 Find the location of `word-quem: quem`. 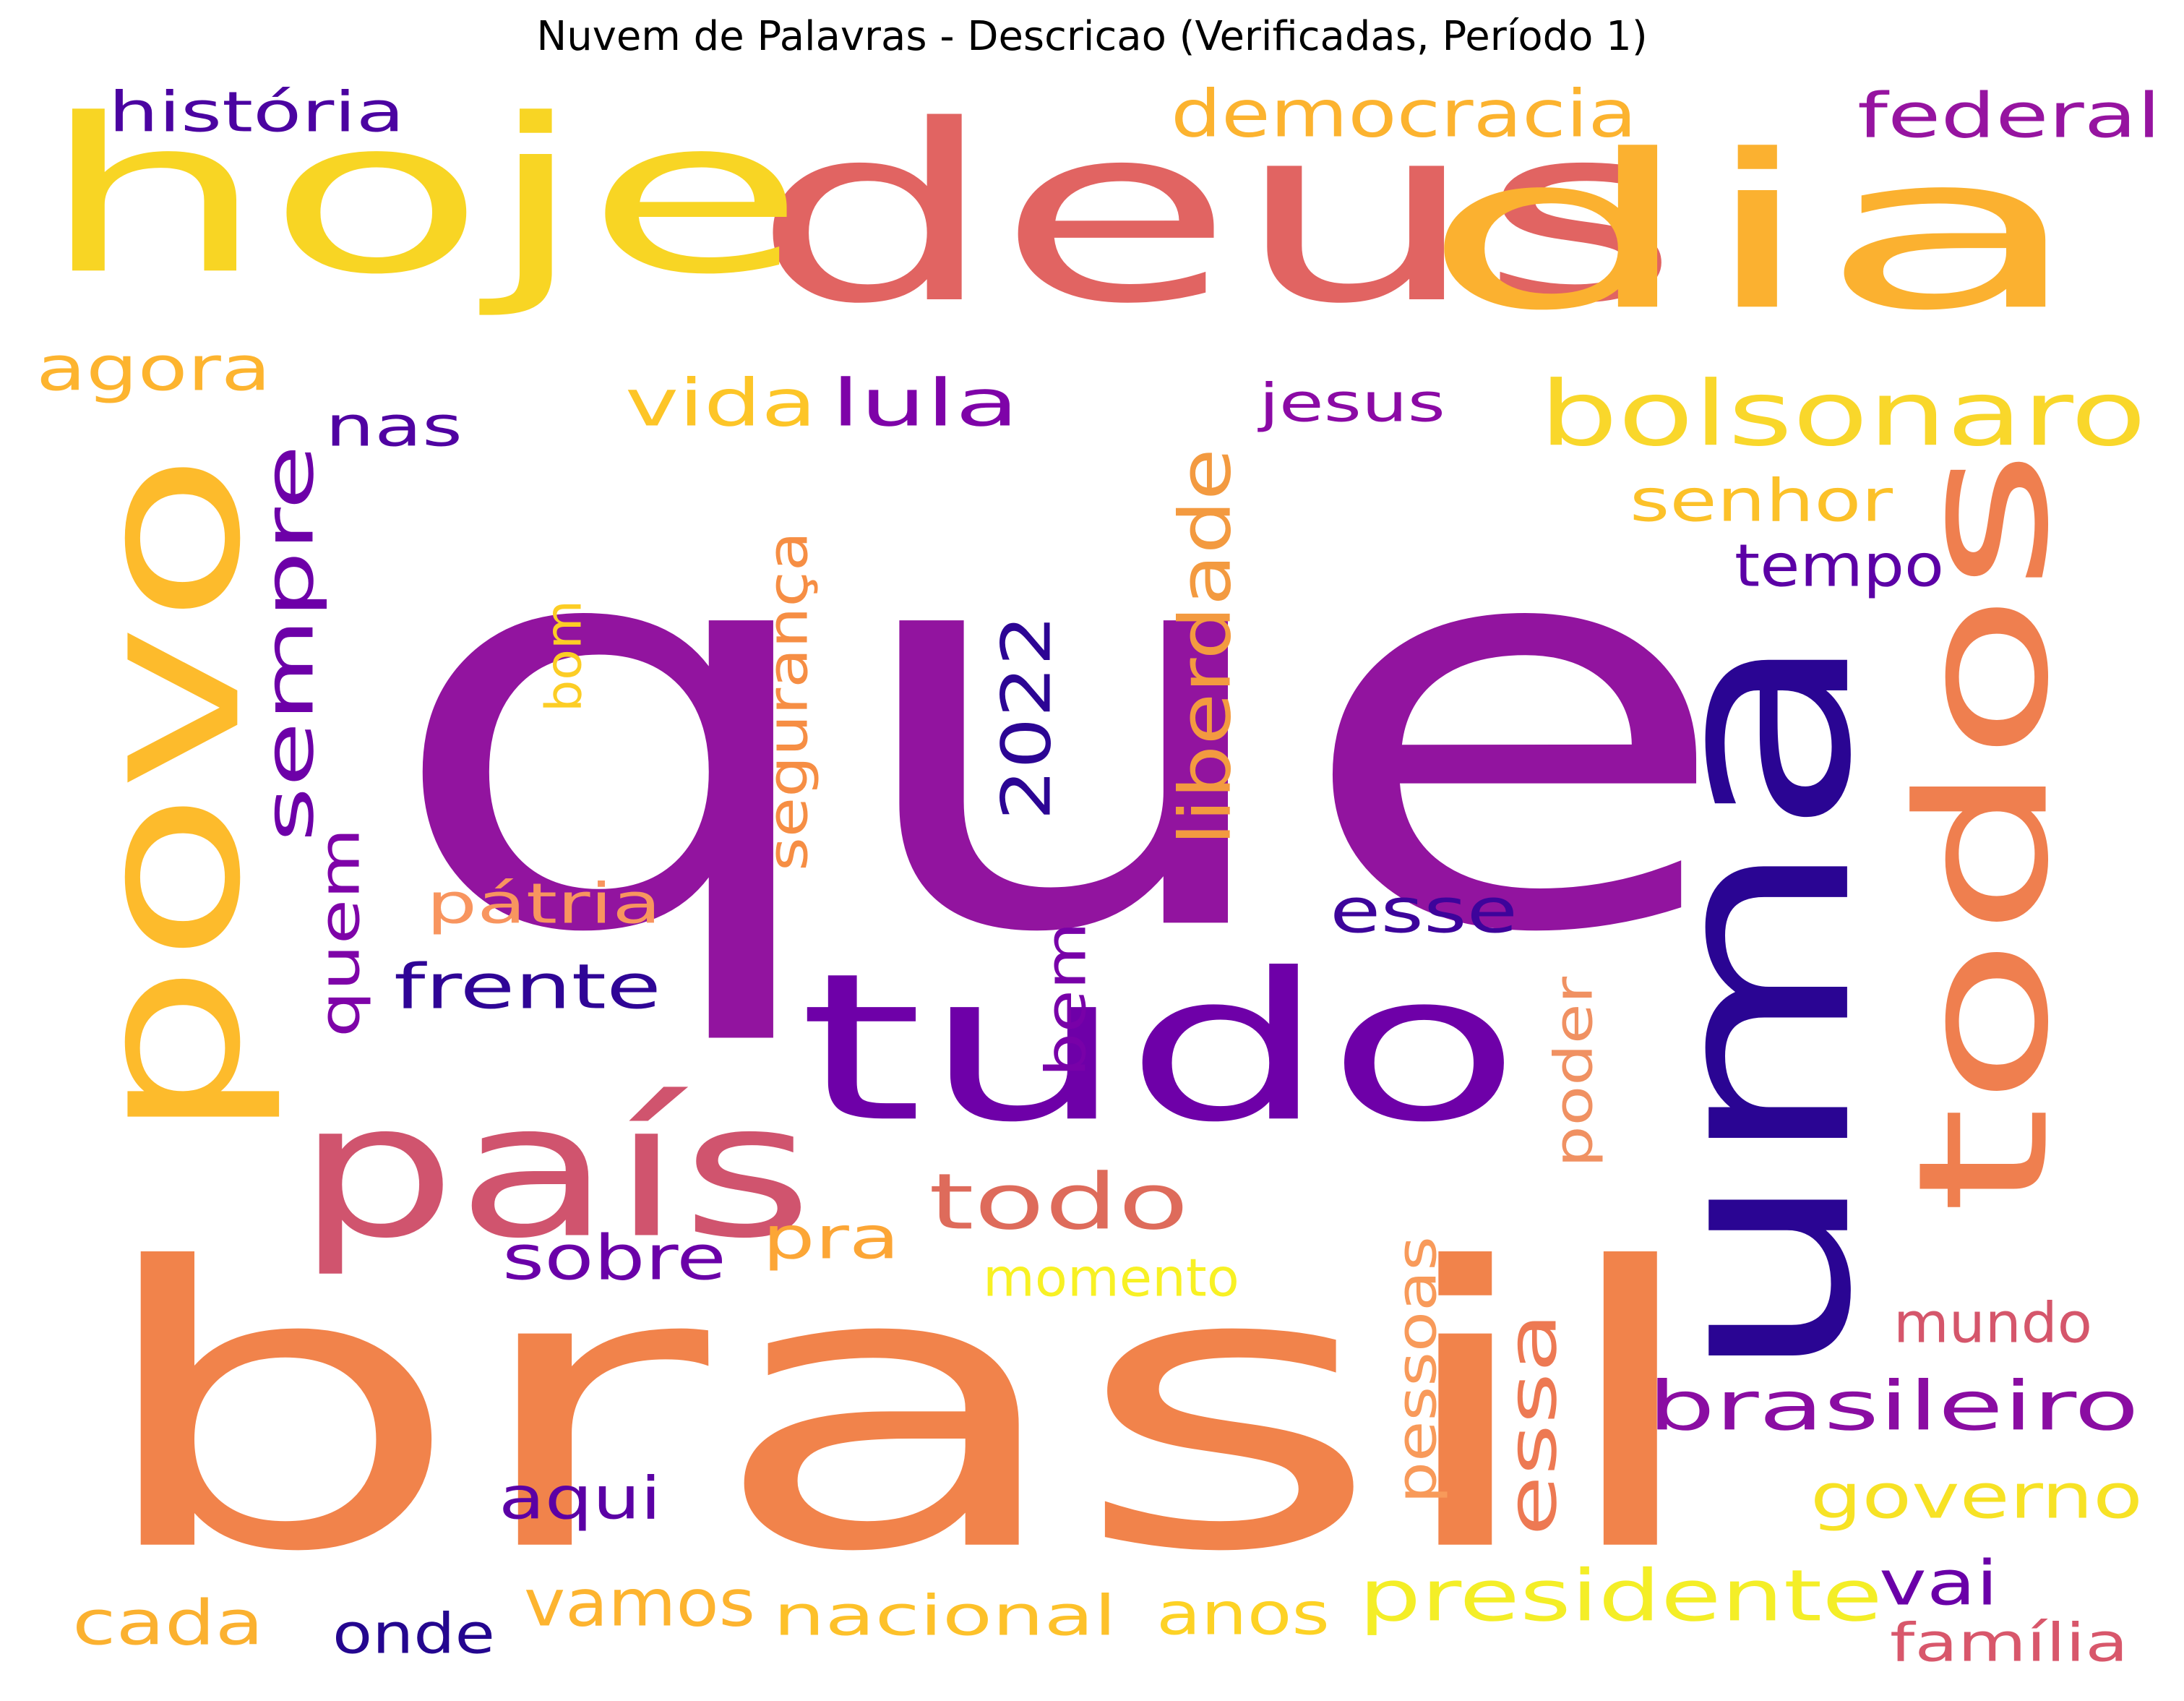

word-quem: quem is located at coordinates (340, 932).